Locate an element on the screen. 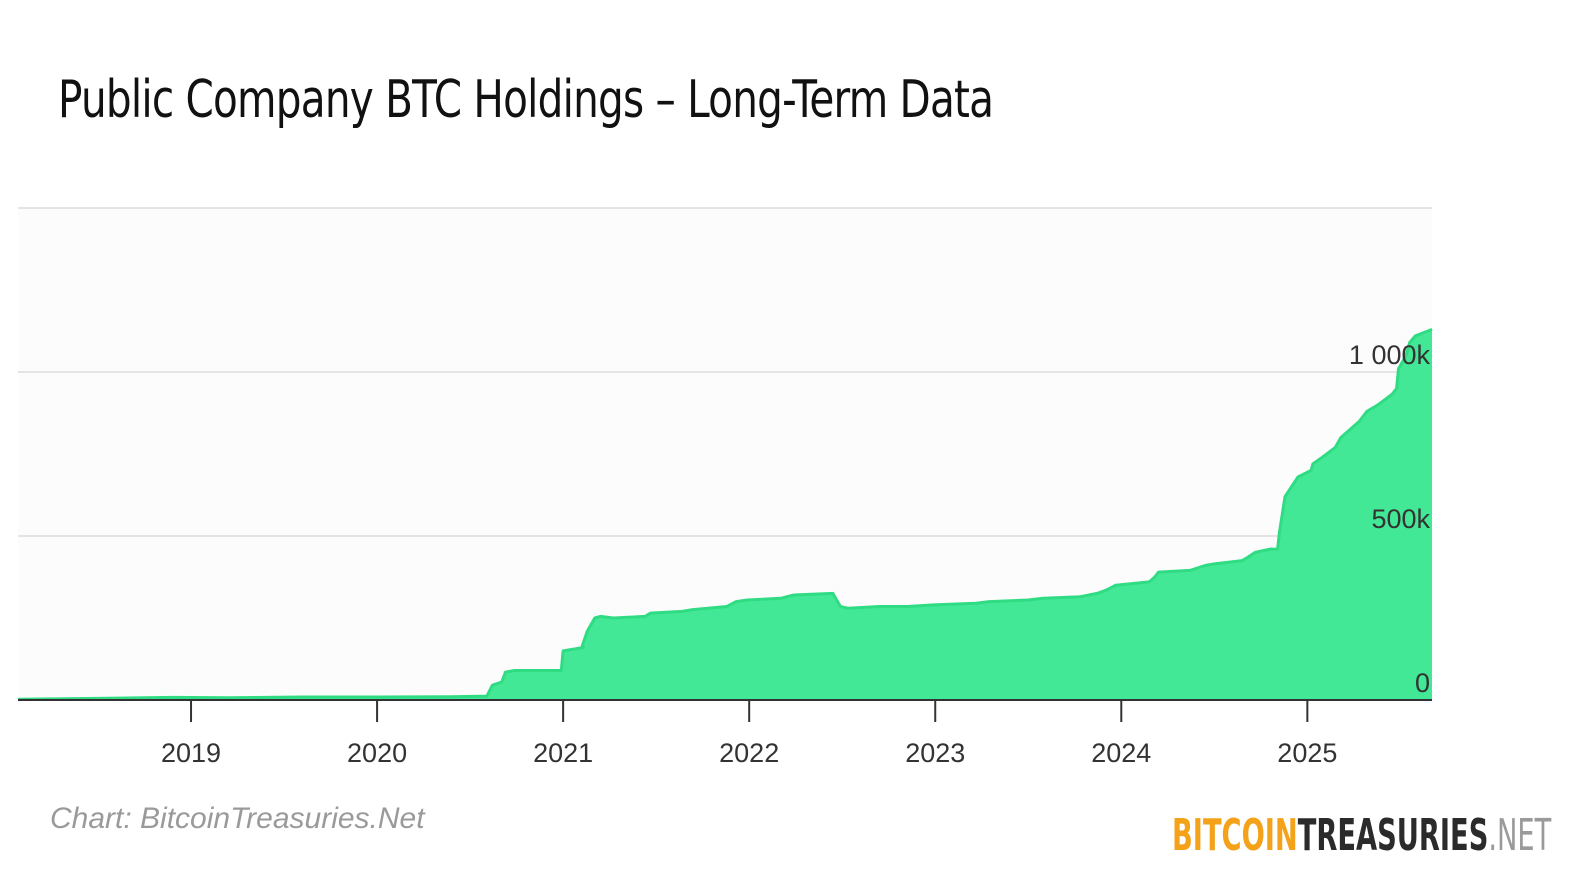  bitcointreasuries-logo: BITCOINTREASURIES.NET is located at coordinates (1361, 836).